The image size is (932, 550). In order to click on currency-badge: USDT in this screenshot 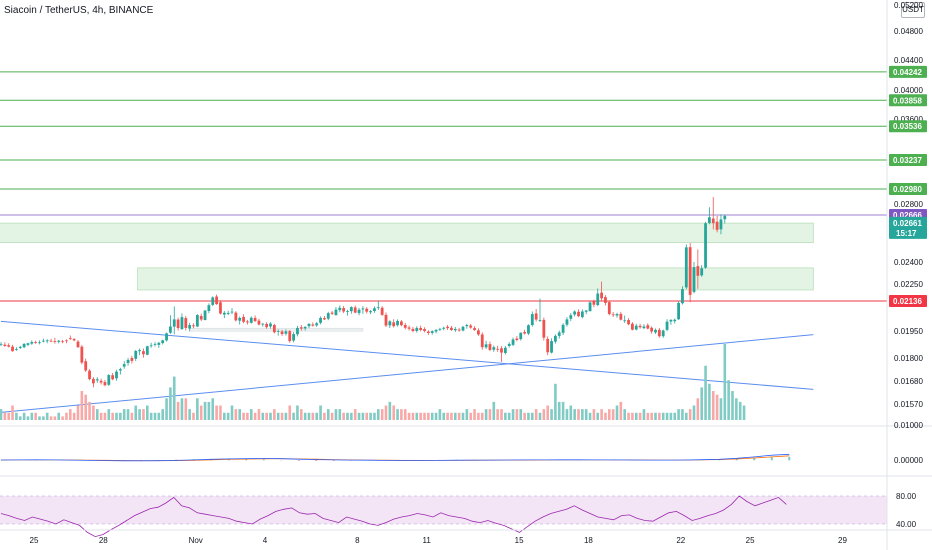, I will do `click(913, 10)`.